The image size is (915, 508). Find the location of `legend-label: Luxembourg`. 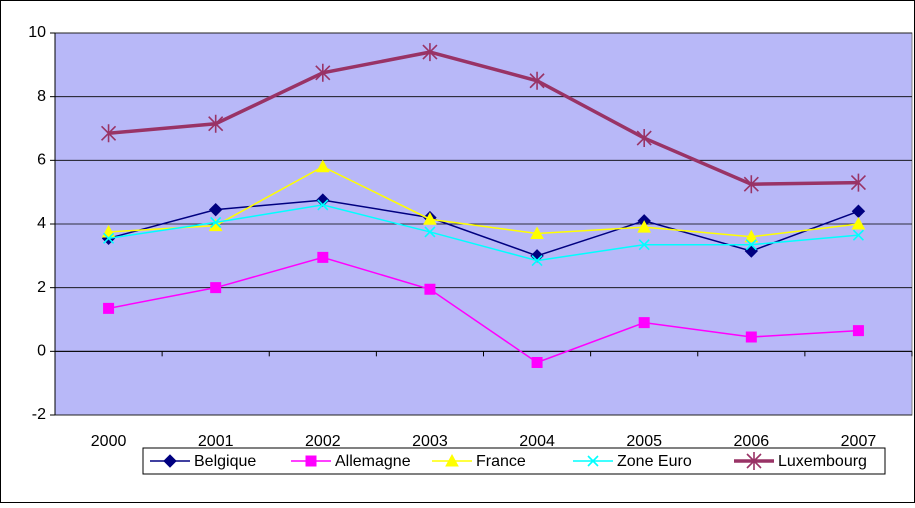

legend-label: Luxembourg is located at coordinates (822, 461).